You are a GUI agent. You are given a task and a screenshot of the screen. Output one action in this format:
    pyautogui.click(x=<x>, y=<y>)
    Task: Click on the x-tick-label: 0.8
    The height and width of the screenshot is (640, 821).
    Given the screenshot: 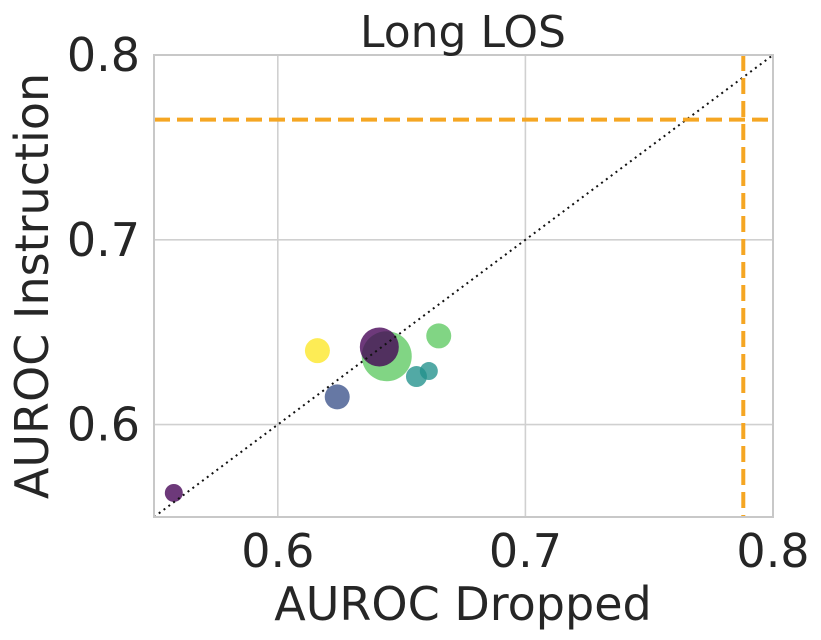 What is the action you would take?
    pyautogui.click(x=772, y=551)
    